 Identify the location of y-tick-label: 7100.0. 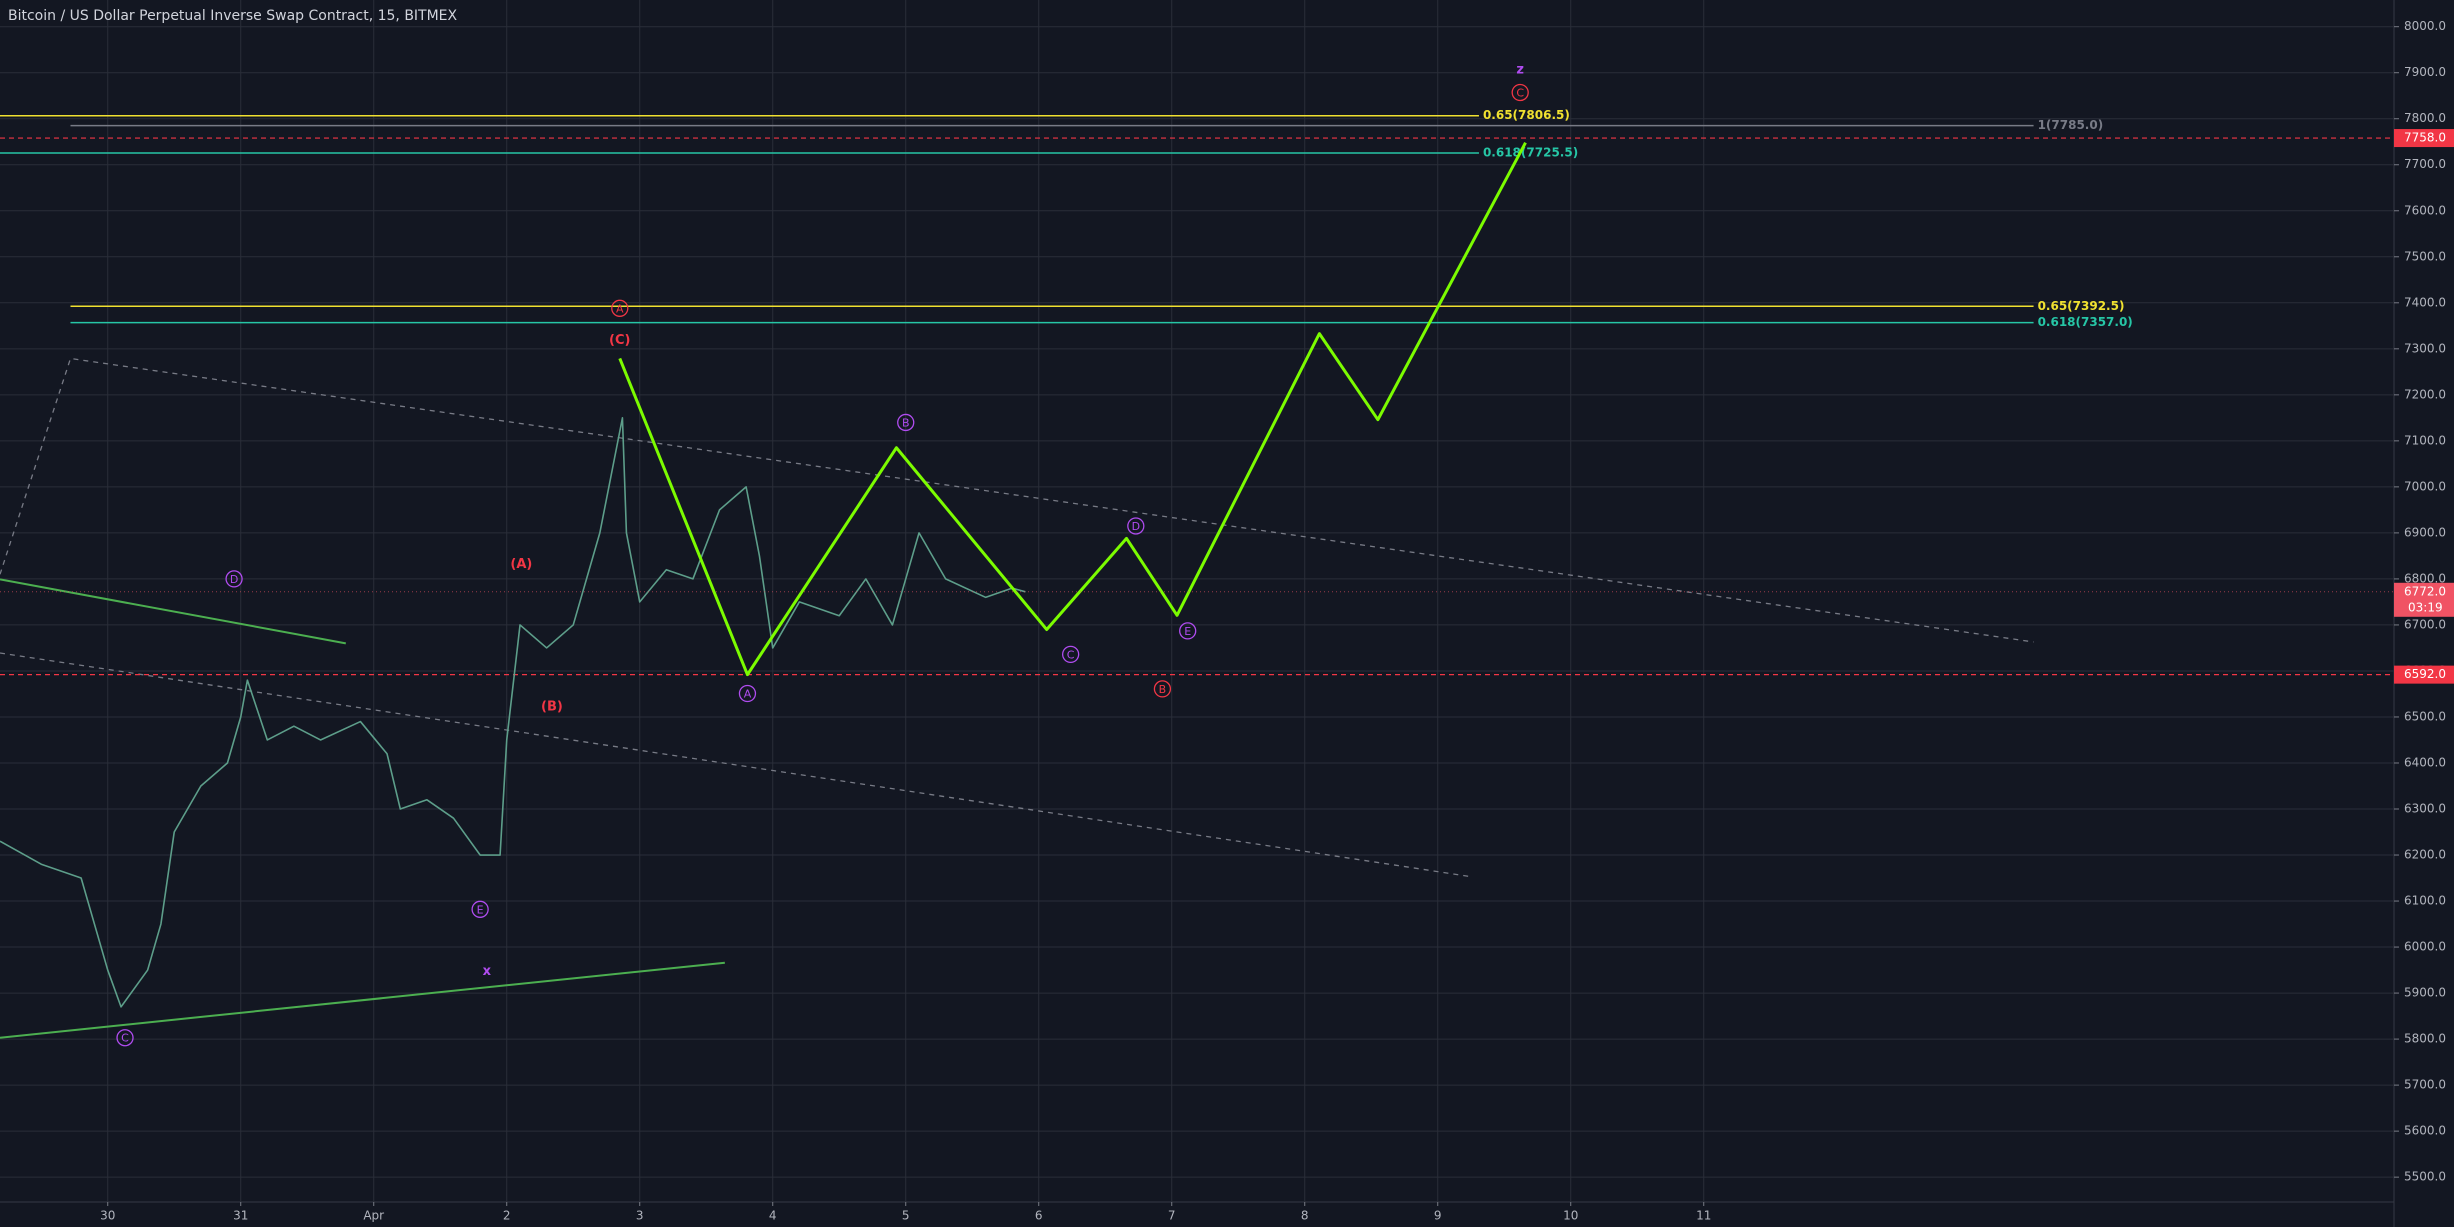
(2425, 440).